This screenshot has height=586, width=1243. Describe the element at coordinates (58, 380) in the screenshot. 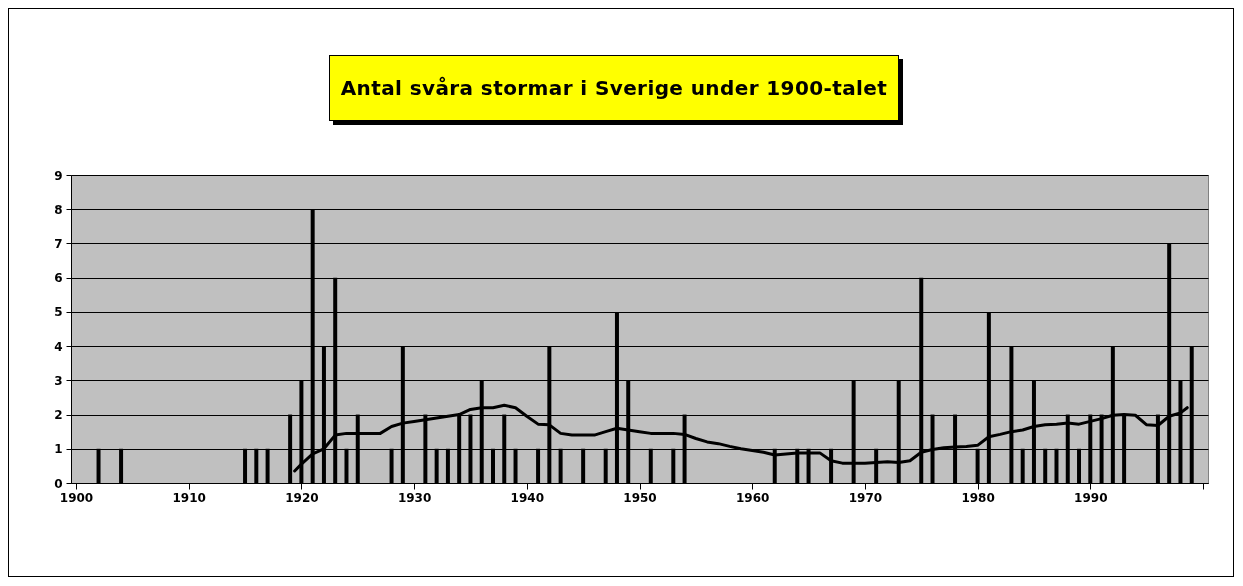

I see `y-tick-label: 3` at that location.